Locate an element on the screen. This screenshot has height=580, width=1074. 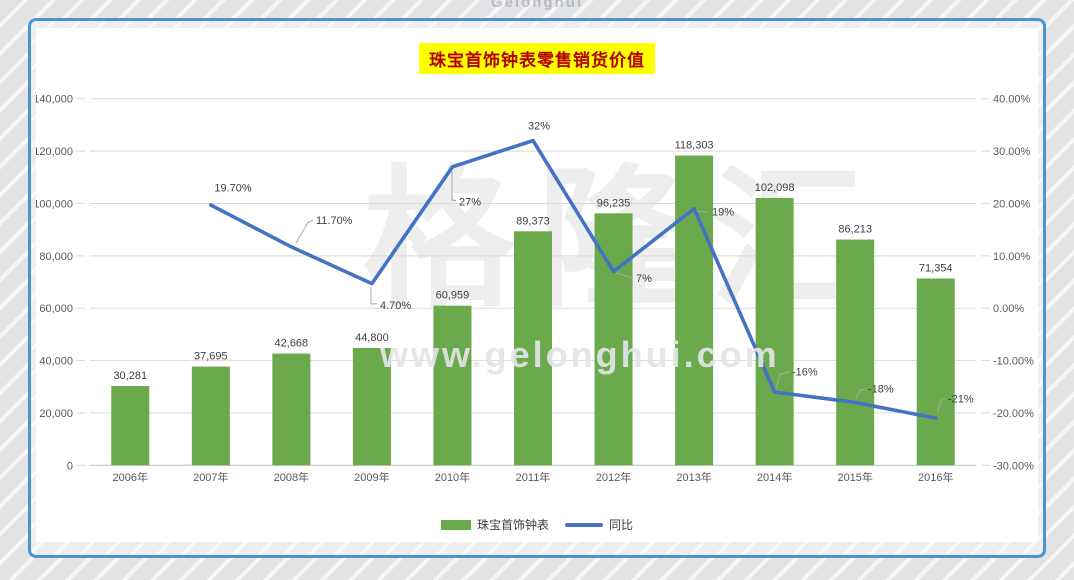
bar-data-label: 102,098 is located at coordinates (775, 188).